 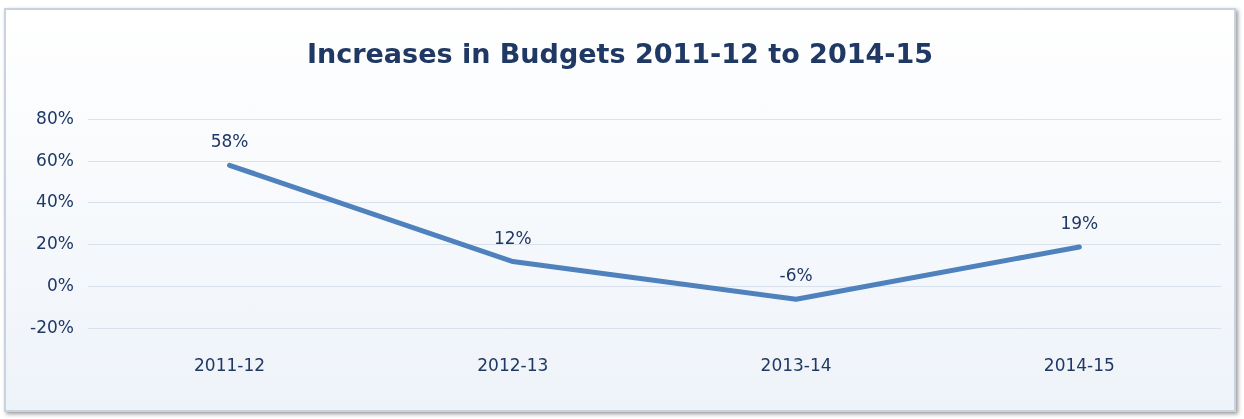 What do you see at coordinates (1079, 365) in the screenshot?
I see `x-tick-label: 2014-15` at bounding box center [1079, 365].